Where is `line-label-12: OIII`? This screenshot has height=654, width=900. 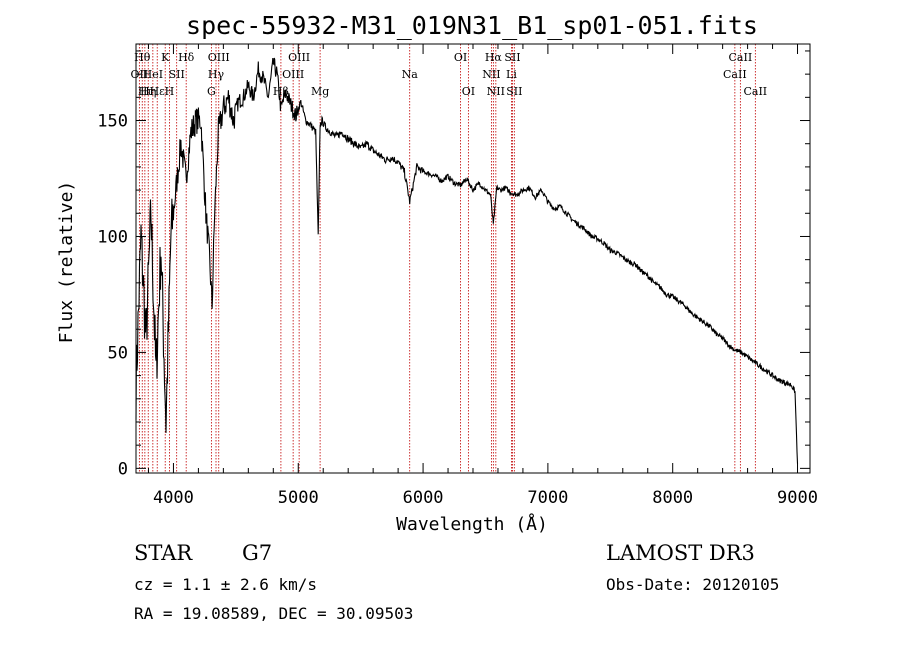
line-label-12: OIII is located at coordinates (219, 57).